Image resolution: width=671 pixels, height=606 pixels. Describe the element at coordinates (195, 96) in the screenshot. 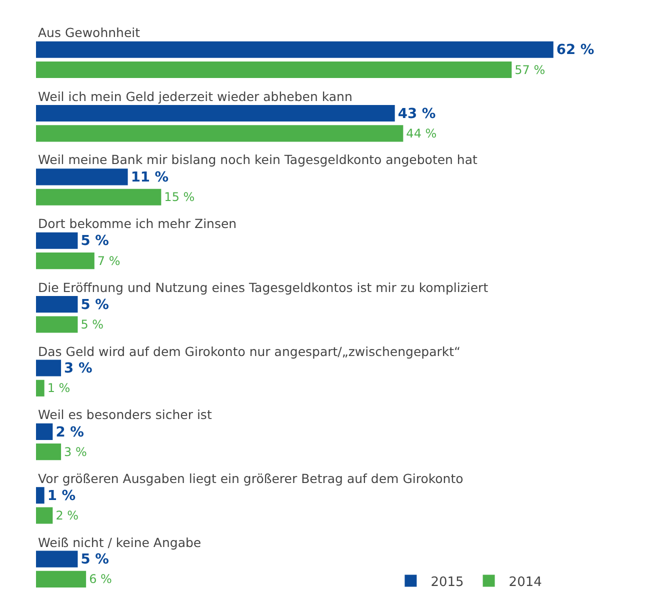

I see `y-tick-label: Weil ich mein Geld jederzeit wieder abheben kann` at that location.